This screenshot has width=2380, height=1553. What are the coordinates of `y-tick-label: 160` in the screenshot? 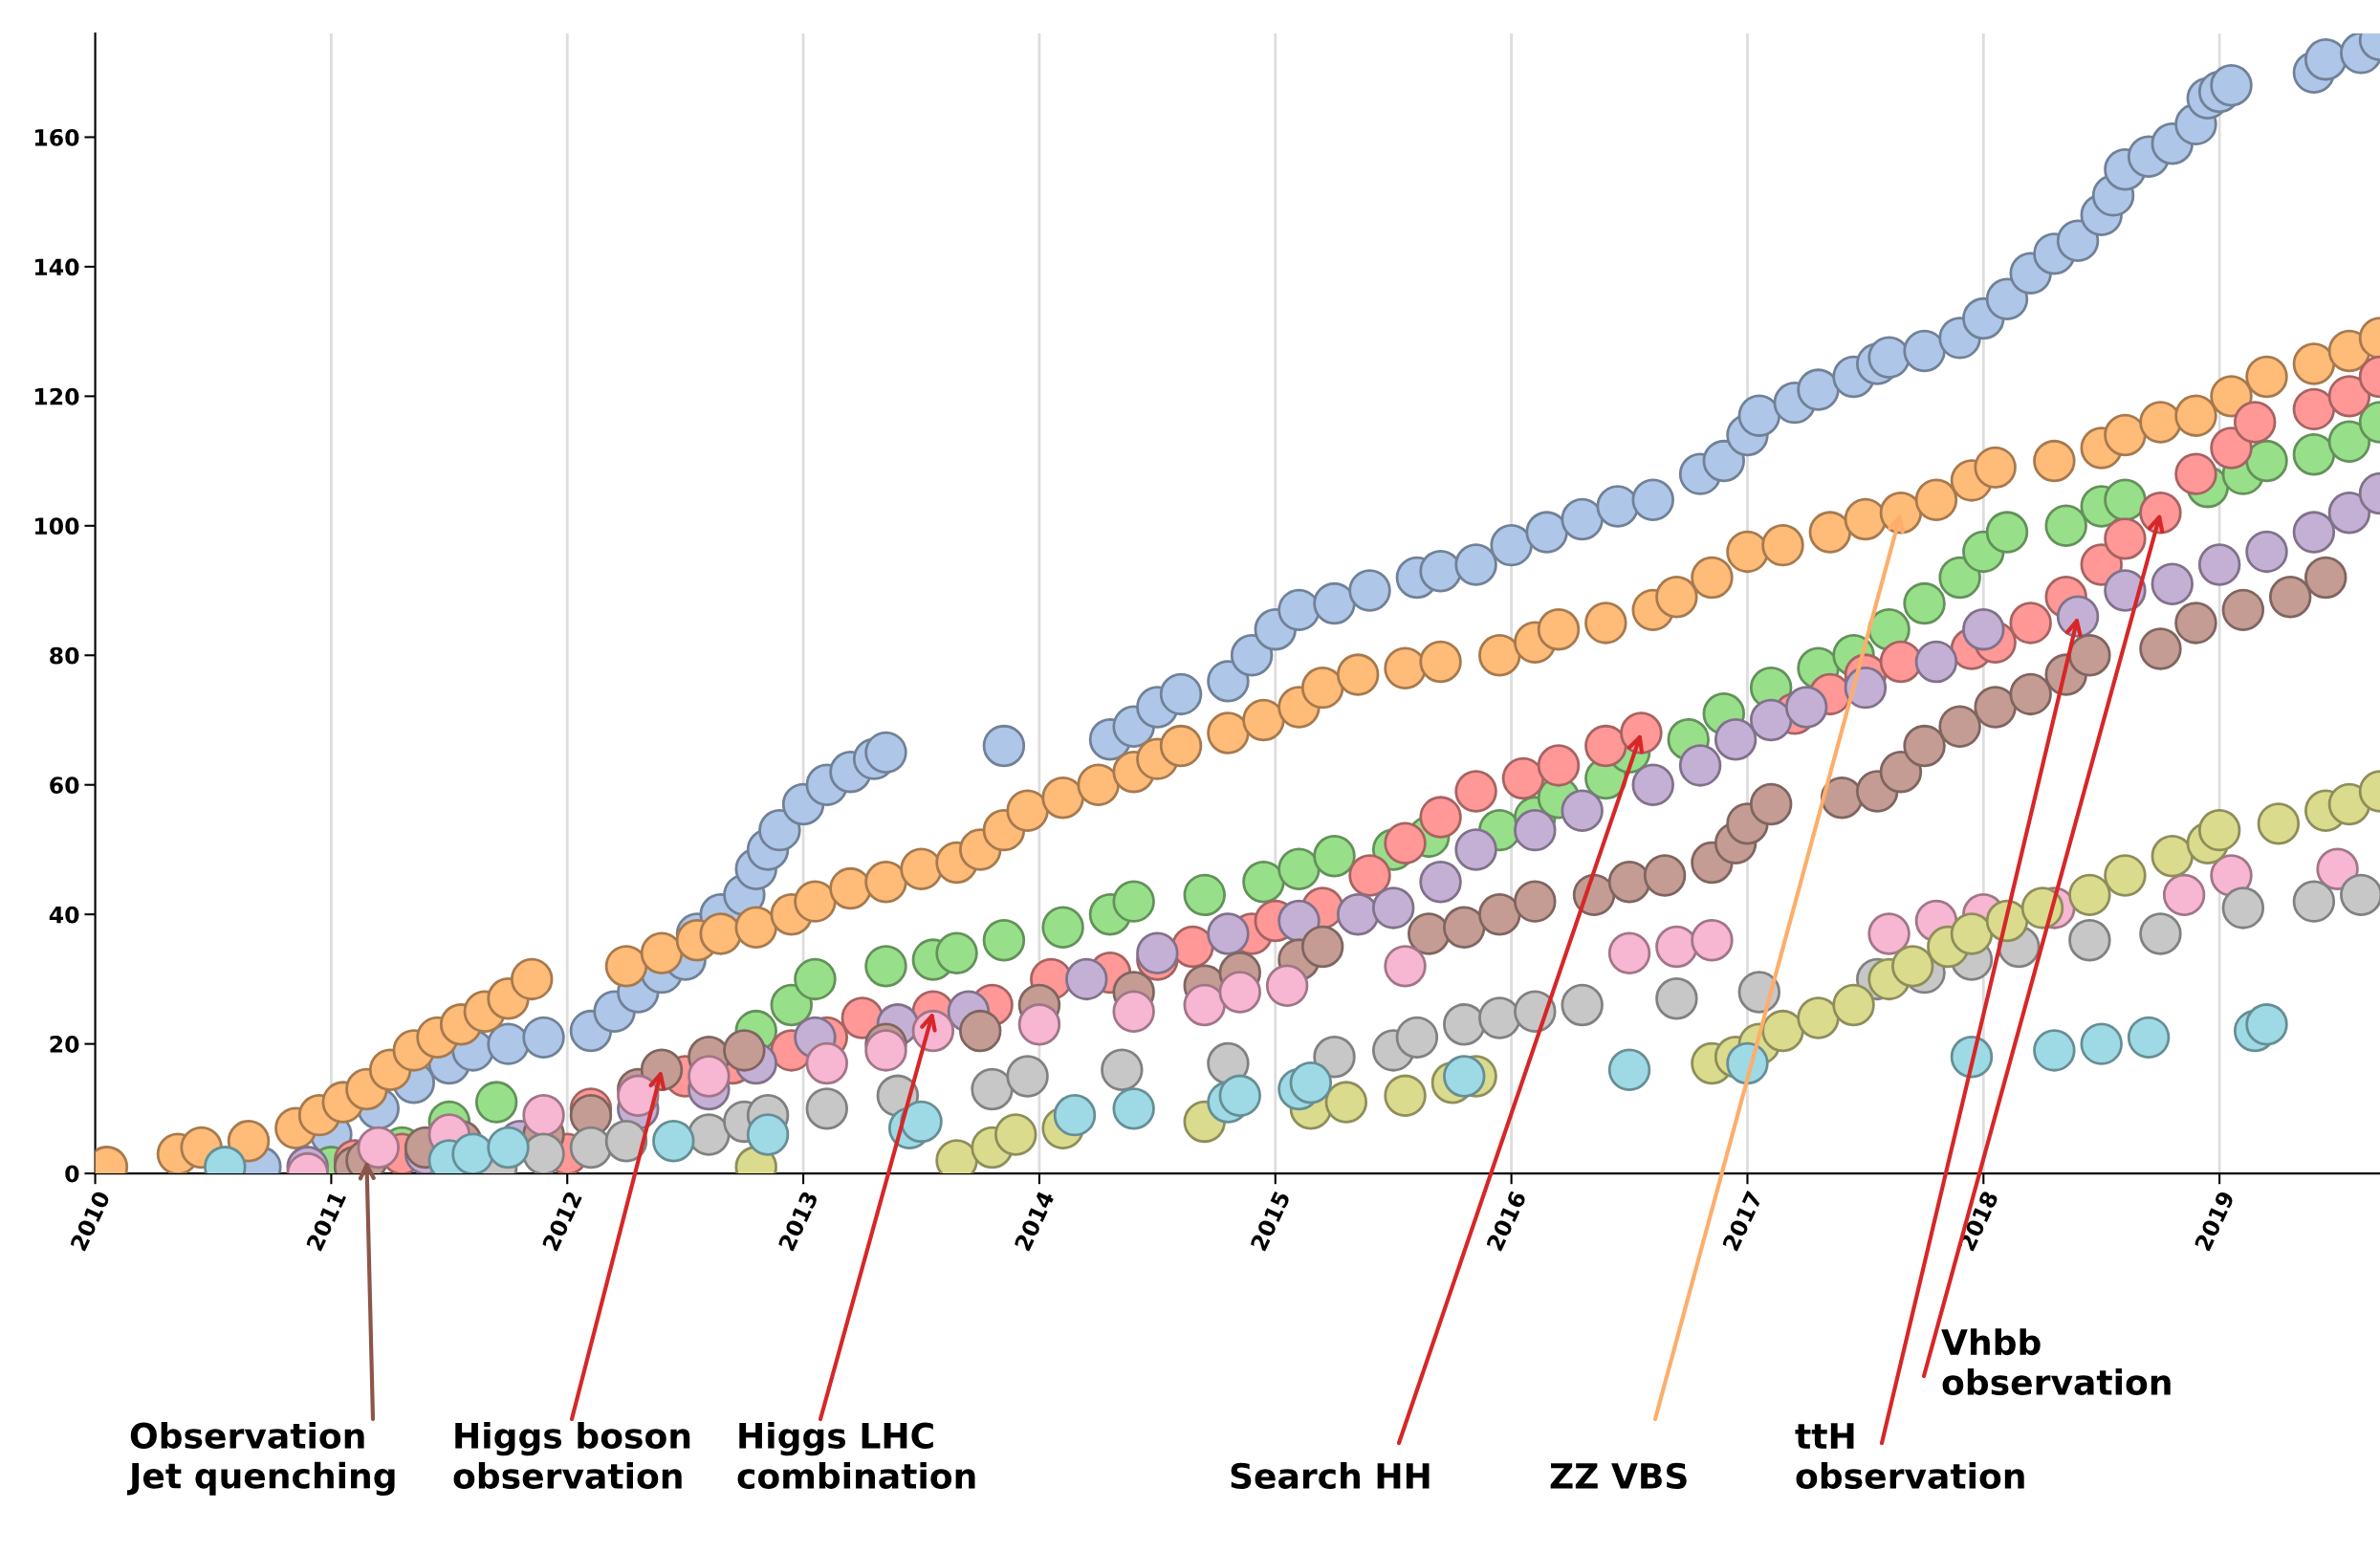 It's located at (57, 137).